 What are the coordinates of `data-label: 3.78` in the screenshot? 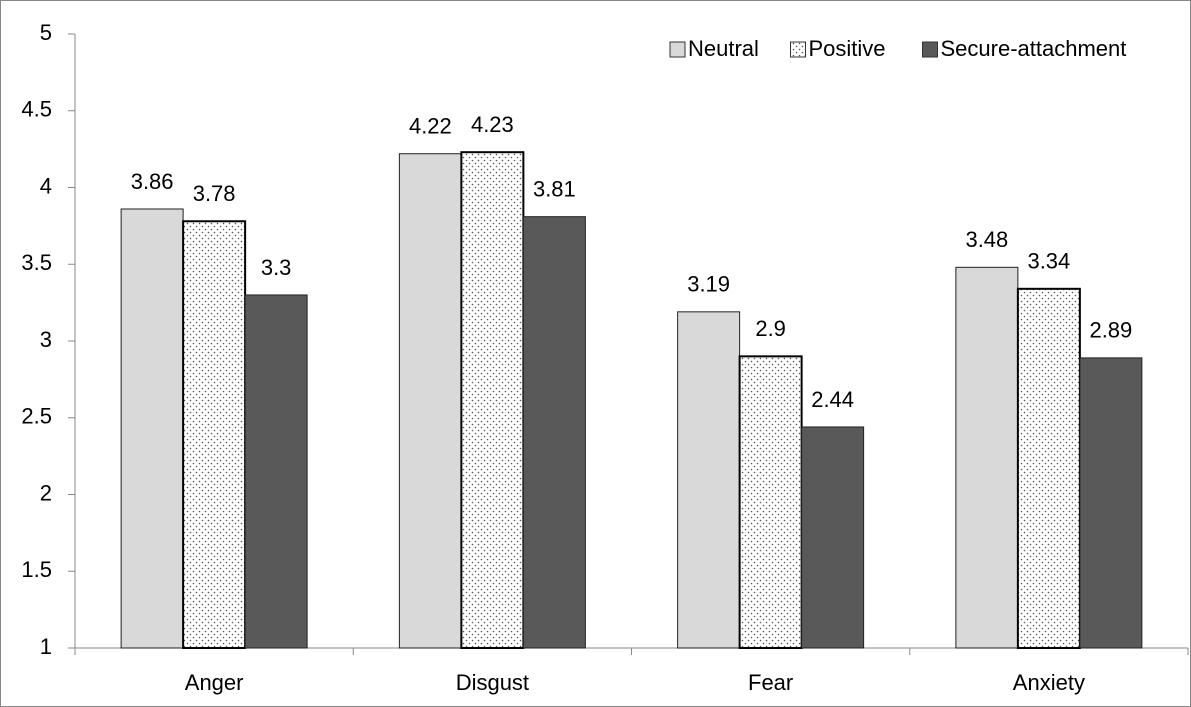 It's located at (214, 193).